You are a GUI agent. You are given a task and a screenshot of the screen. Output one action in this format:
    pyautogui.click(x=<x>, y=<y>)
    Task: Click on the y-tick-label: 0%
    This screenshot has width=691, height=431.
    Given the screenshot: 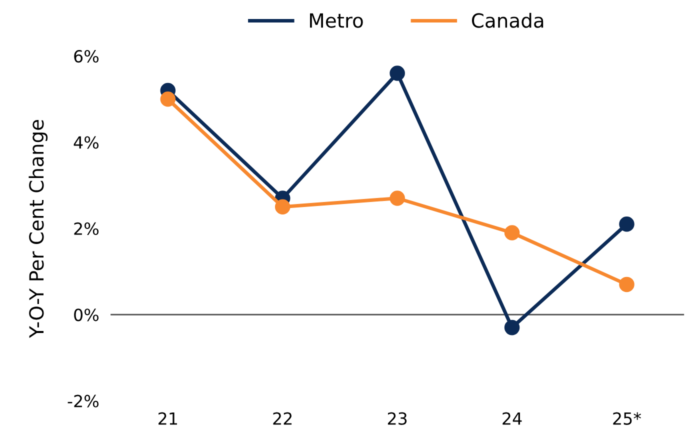 What is the action you would take?
    pyautogui.click(x=86, y=315)
    